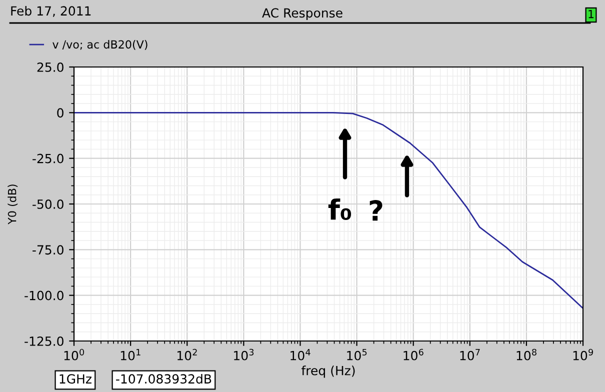  What do you see at coordinates (60, 113) in the screenshot?
I see `y-tick-label: 0` at bounding box center [60, 113].